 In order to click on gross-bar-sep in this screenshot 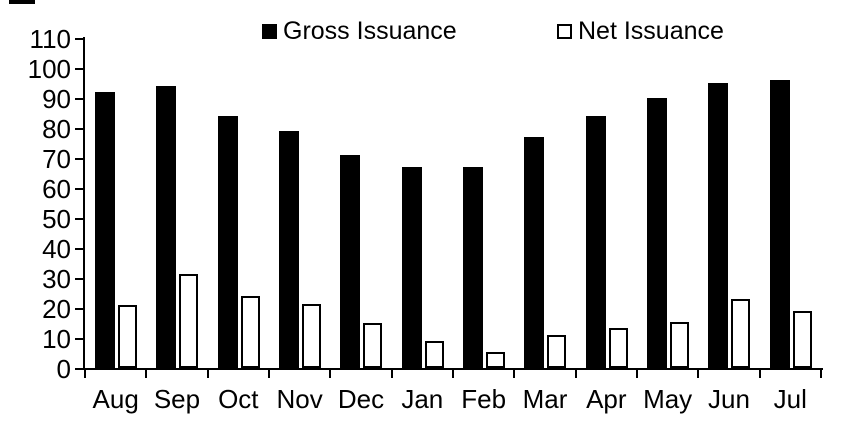, I will do `click(166, 227)`.